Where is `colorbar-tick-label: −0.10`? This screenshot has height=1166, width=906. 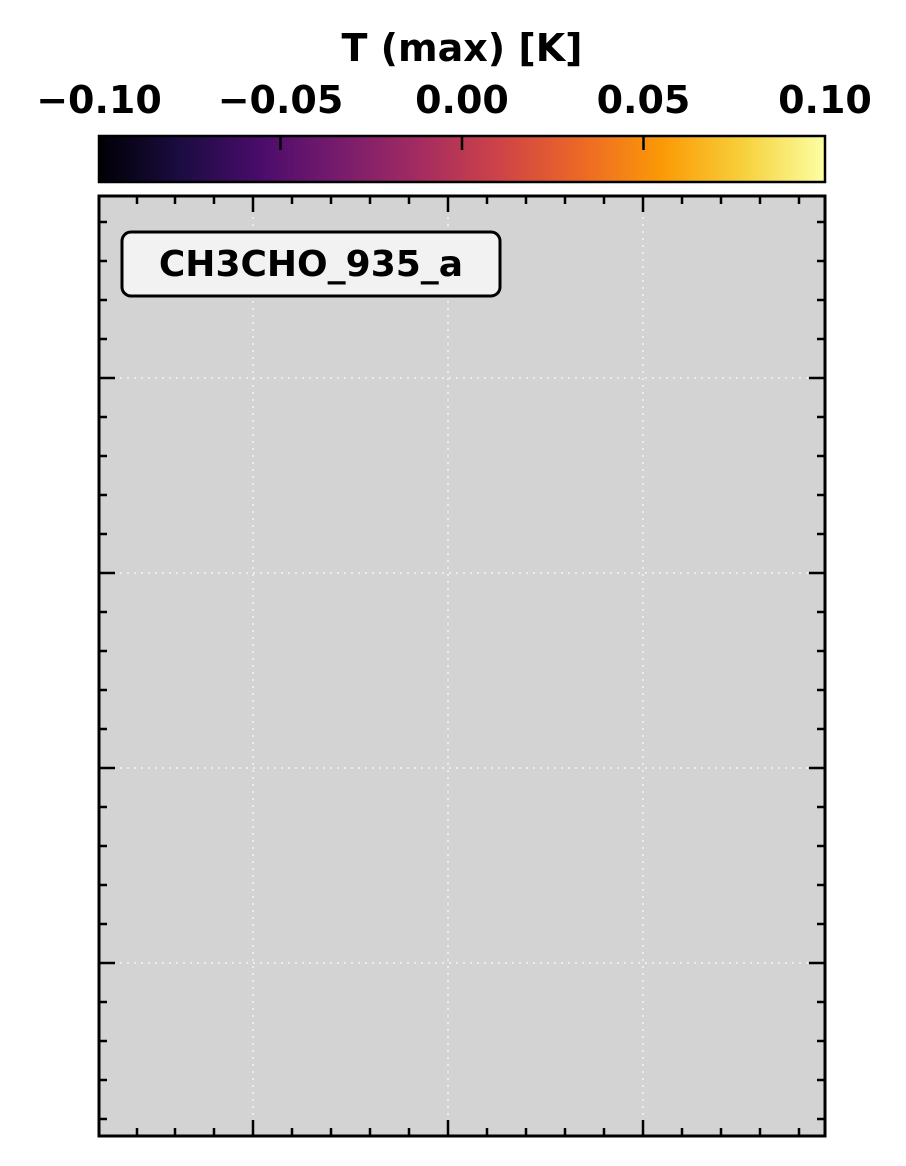
colorbar-tick-label: −0.10 is located at coordinates (99, 100).